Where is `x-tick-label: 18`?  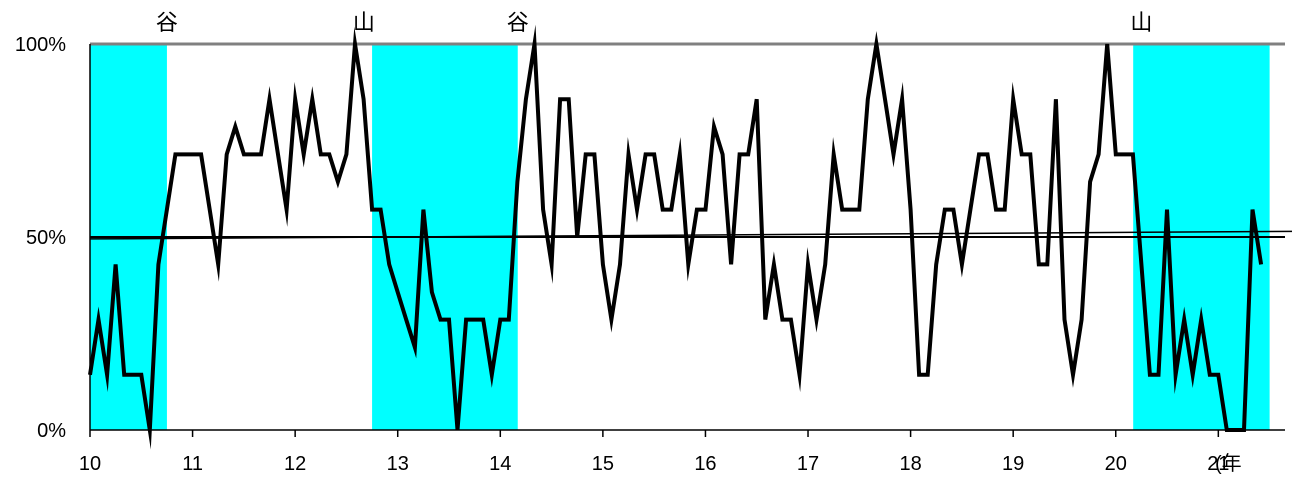 x-tick-label: 18 is located at coordinates (910, 464).